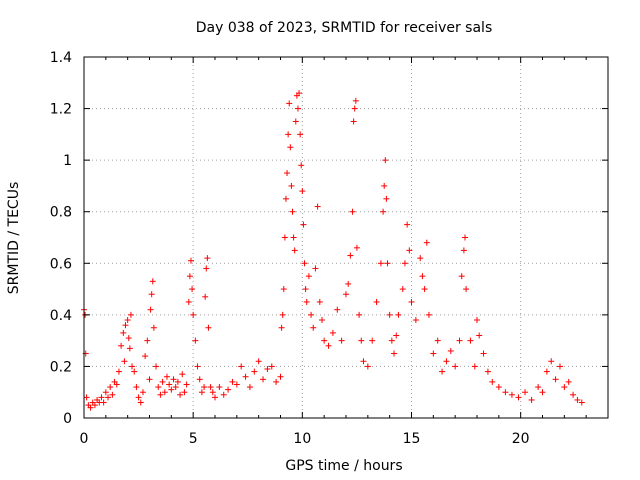 The height and width of the screenshot is (480, 640). I want to click on y-tick-label: 0.8, so click(61, 213).